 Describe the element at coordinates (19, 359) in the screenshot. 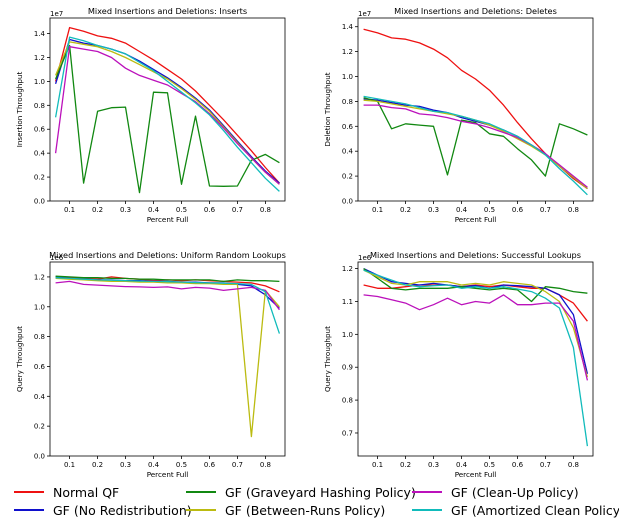

I see `y-axis-label: Query Throughput` at that location.